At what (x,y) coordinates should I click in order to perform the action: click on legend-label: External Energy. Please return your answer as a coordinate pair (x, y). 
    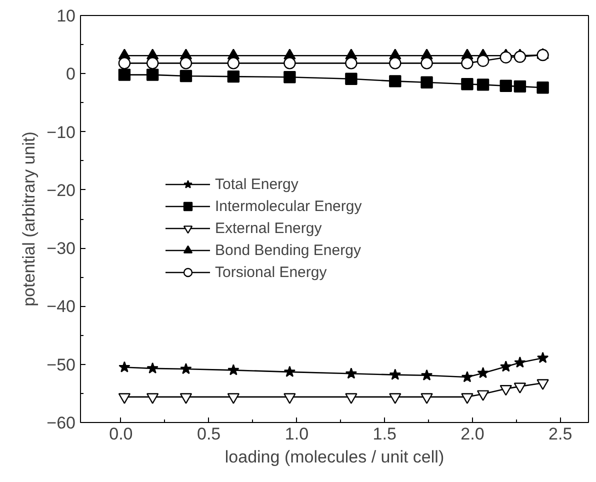
    Looking at the image, I should click on (268, 228).